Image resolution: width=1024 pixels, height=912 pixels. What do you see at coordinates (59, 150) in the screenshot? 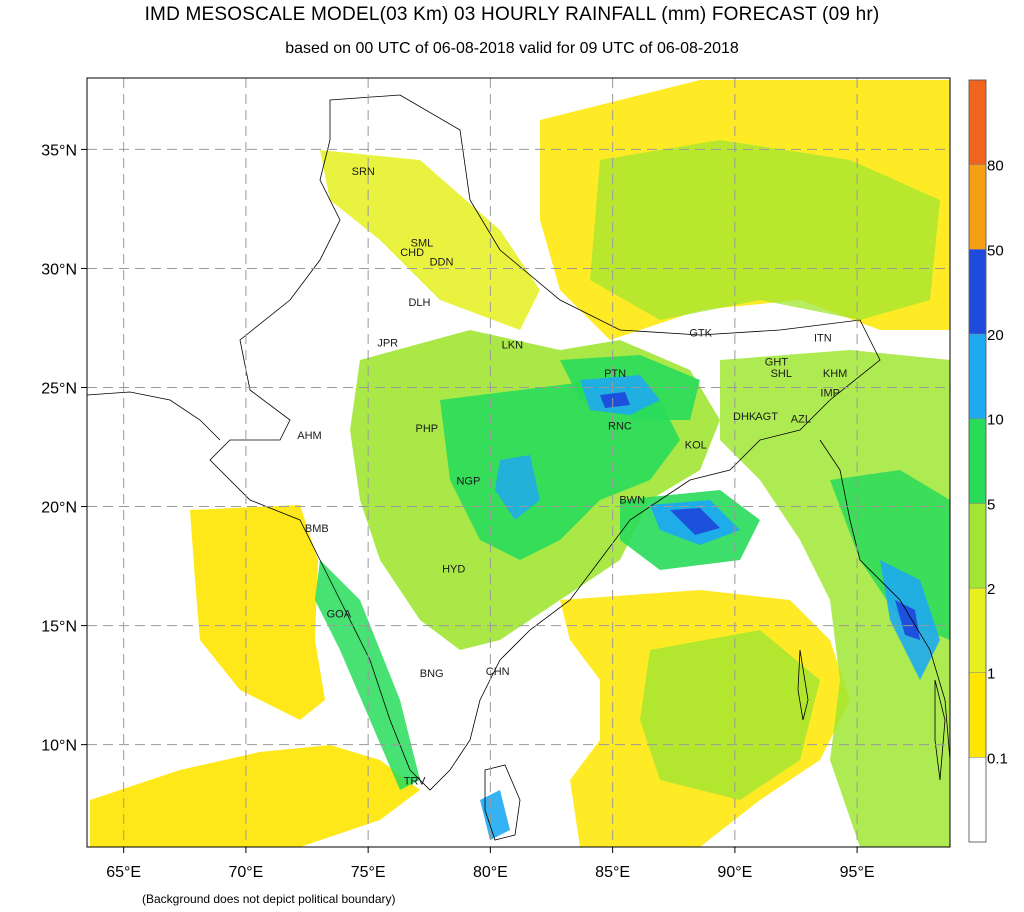
I see `lat-tick-label: 35°N` at bounding box center [59, 150].